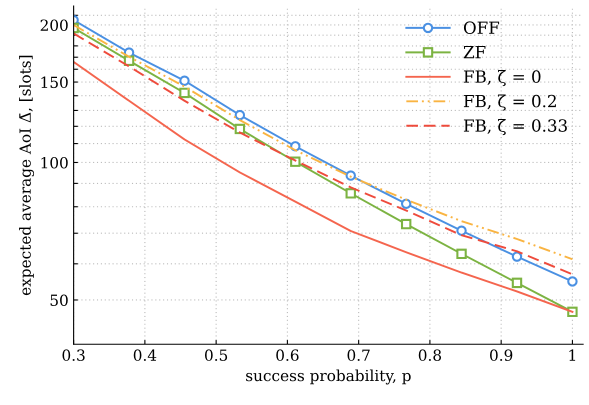 The image size is (589, 405). I want to click on legend-label: ZF, so click(475, 52).